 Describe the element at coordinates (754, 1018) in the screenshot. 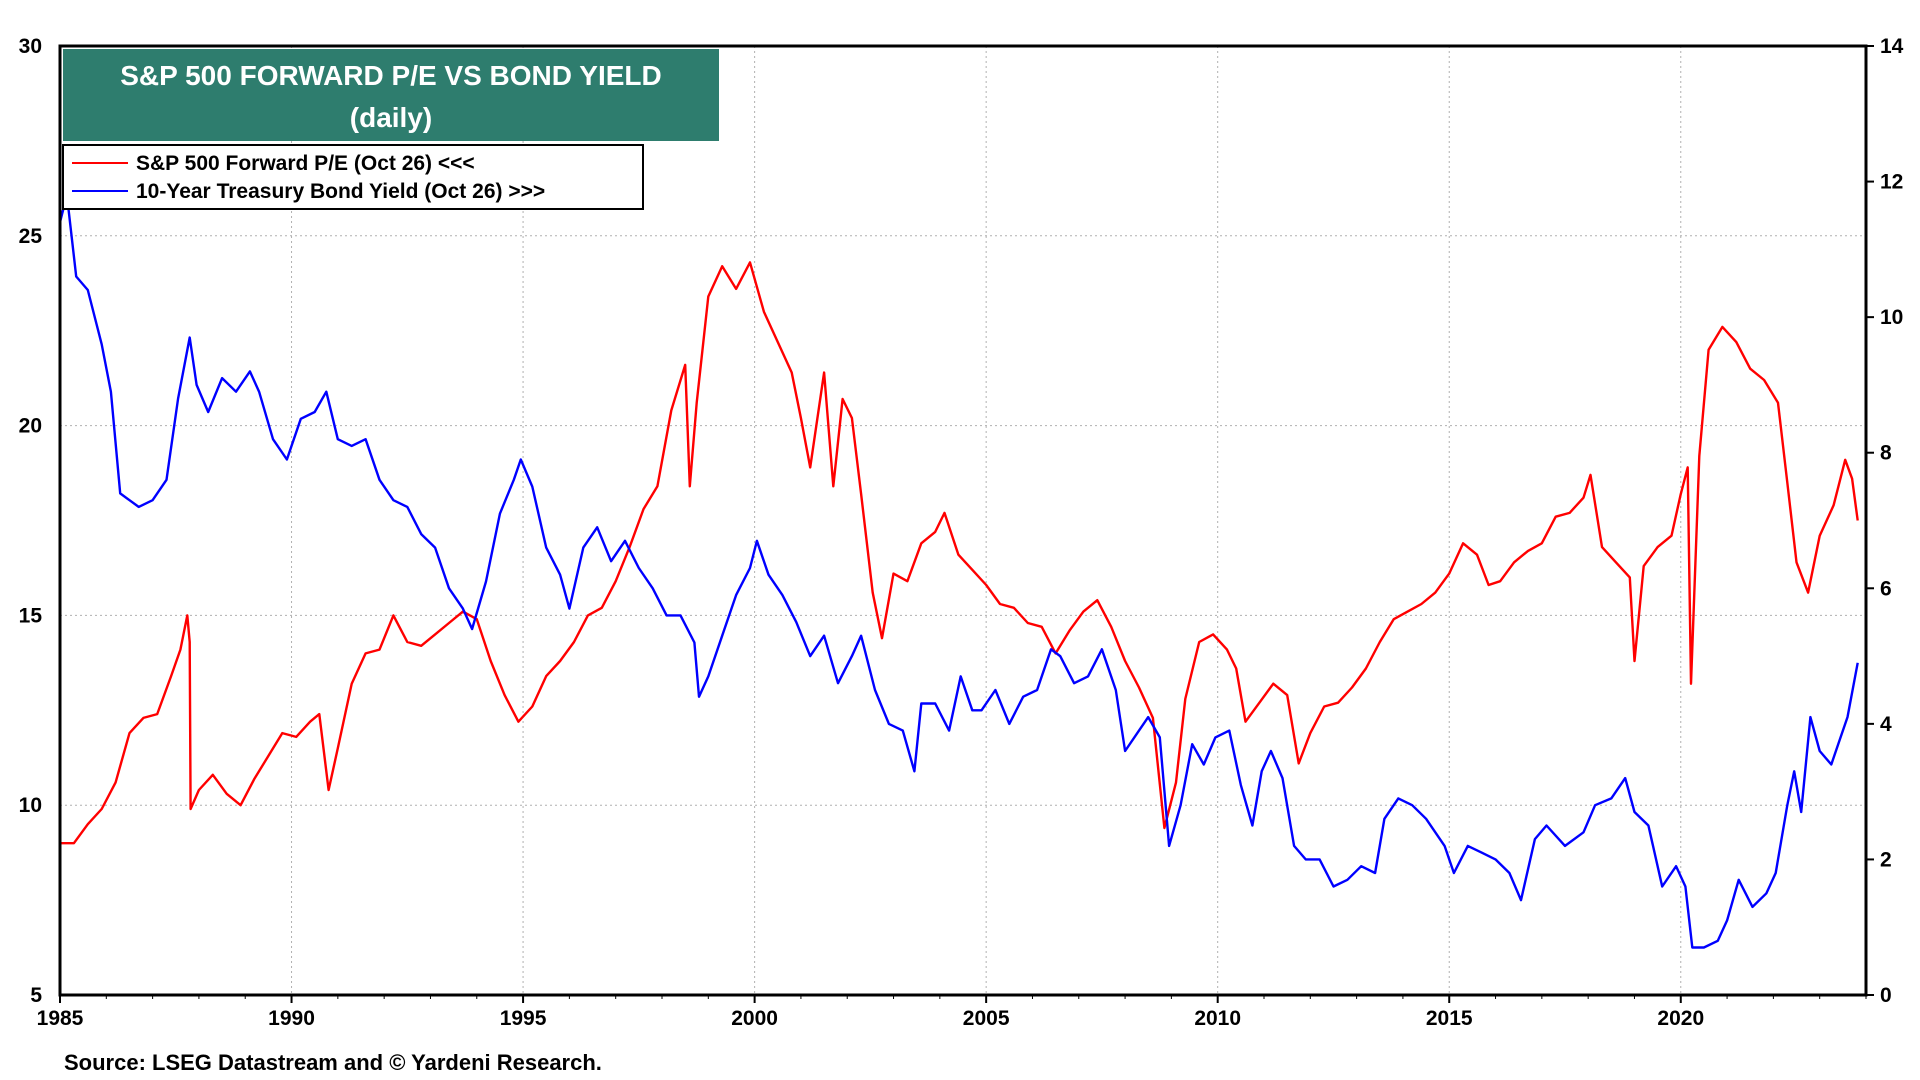

I see `x-tick-label: 2000` at that location.